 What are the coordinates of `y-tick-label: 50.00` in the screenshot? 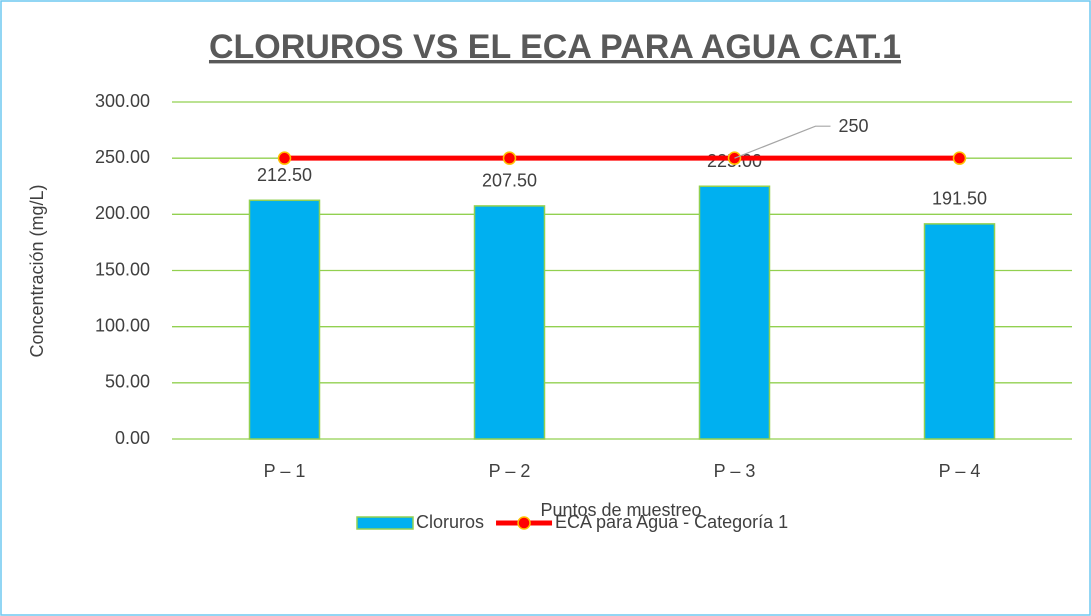 It's located at (127, 382).